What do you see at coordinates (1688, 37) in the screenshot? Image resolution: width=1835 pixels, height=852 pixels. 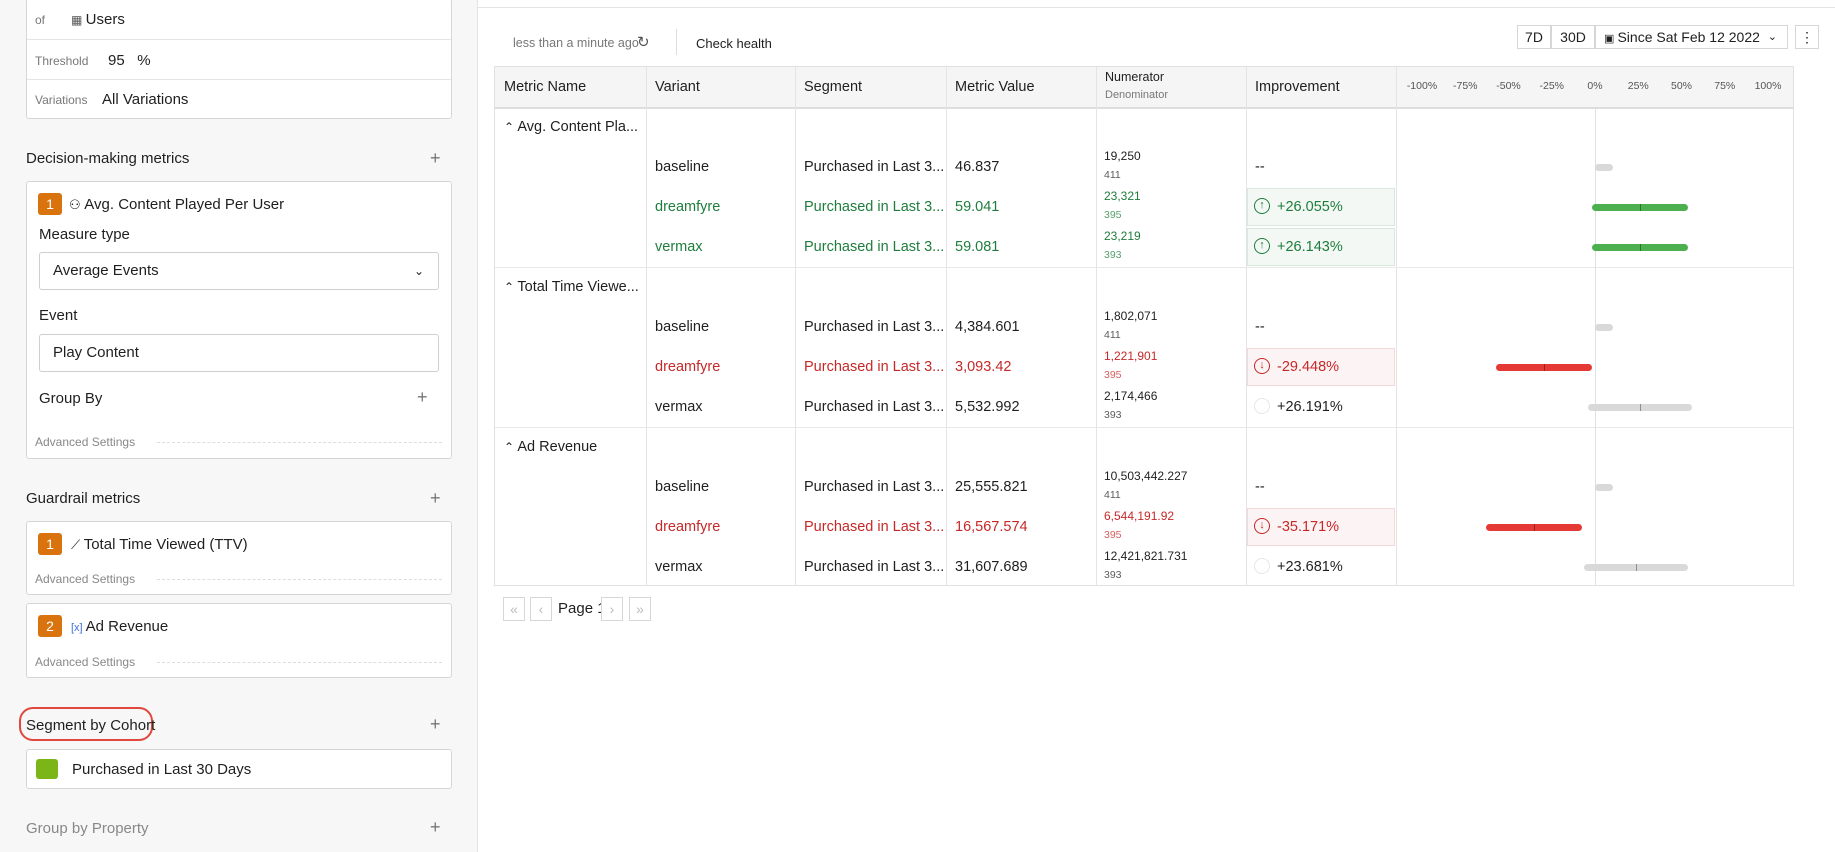 I see `date-text: Since Sat Feb 12 2022` at bounding box center [1688, 37].